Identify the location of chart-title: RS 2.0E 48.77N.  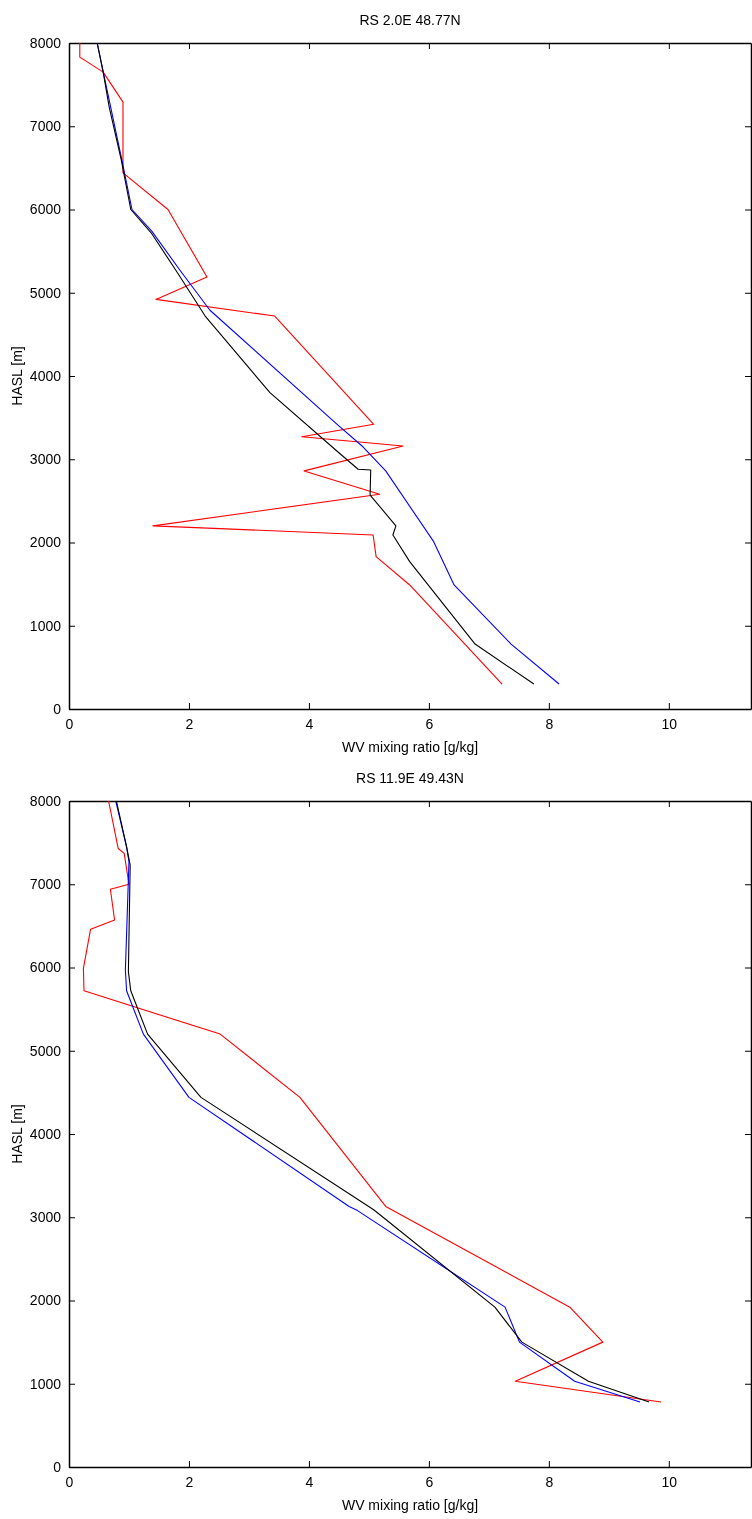
(410, 20).